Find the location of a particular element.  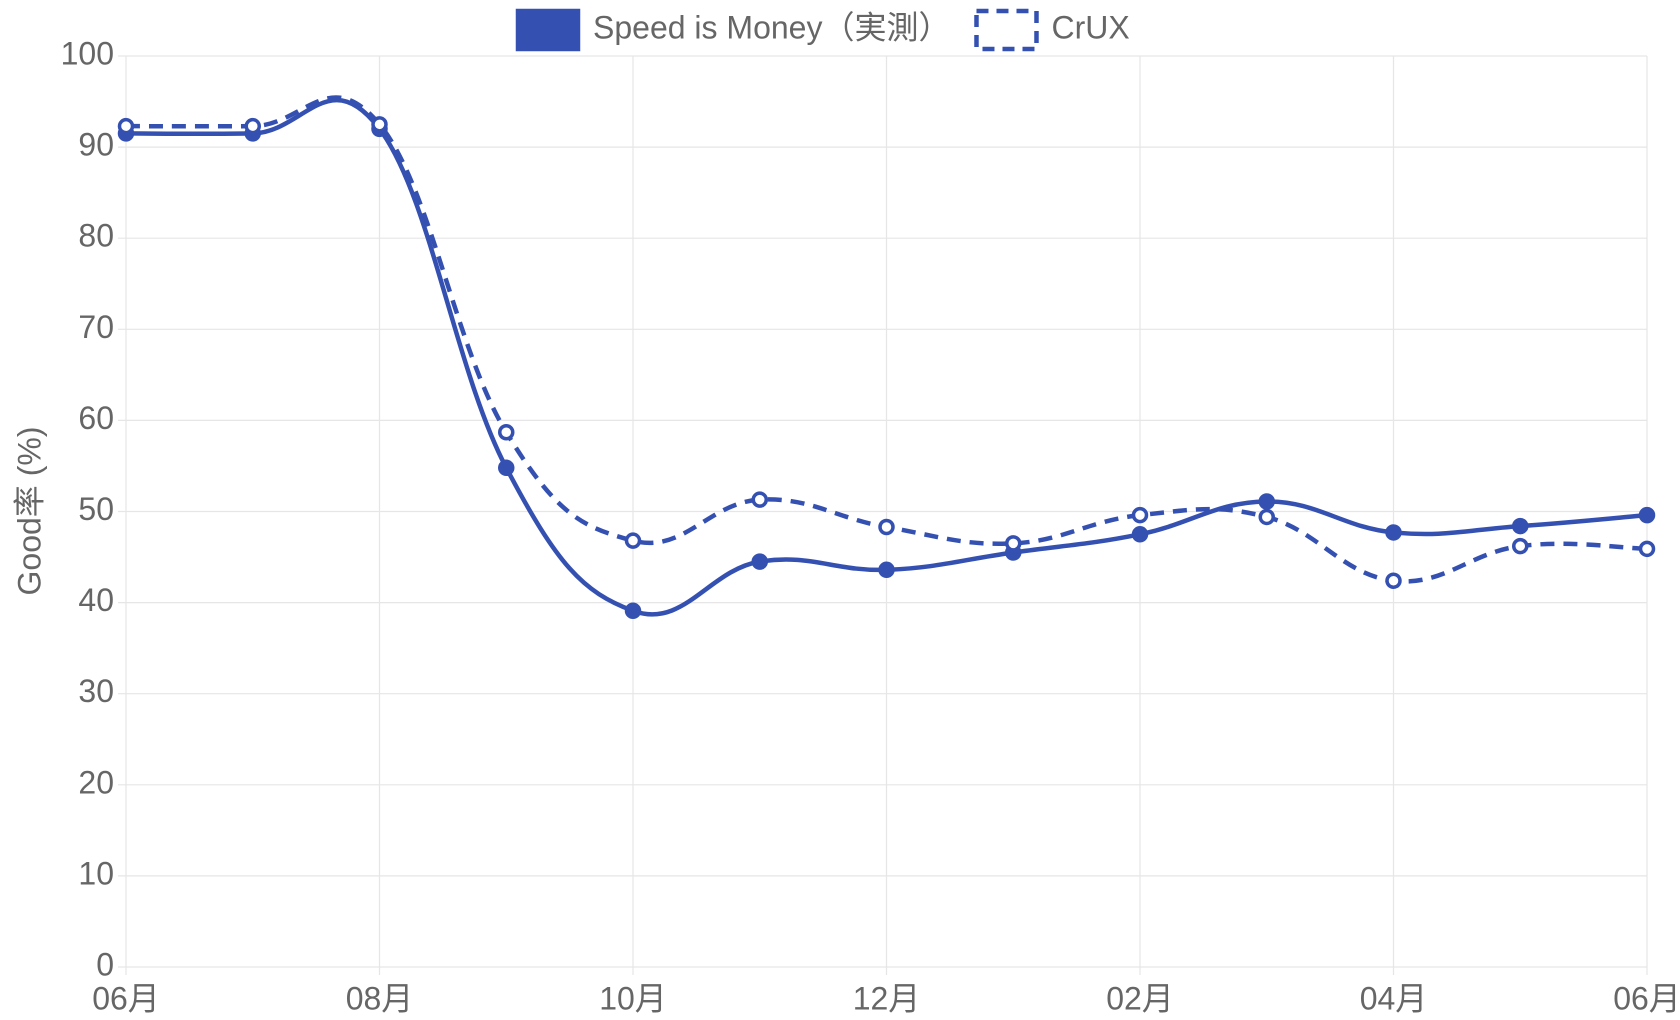

y-tick-label: 10 is located at coordinates (96, 873).